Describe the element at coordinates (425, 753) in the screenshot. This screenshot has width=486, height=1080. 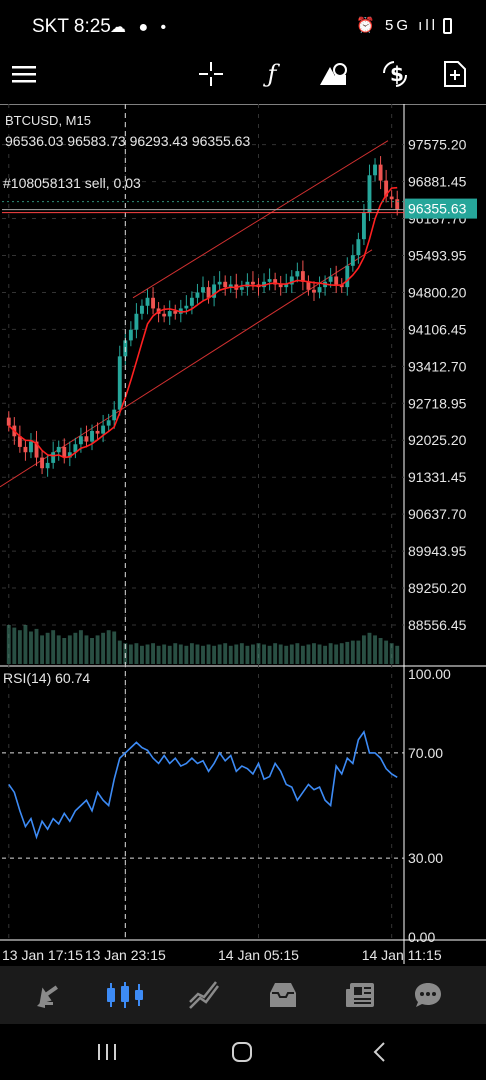
I see `rsi-axis-label: 70.00` at that location.